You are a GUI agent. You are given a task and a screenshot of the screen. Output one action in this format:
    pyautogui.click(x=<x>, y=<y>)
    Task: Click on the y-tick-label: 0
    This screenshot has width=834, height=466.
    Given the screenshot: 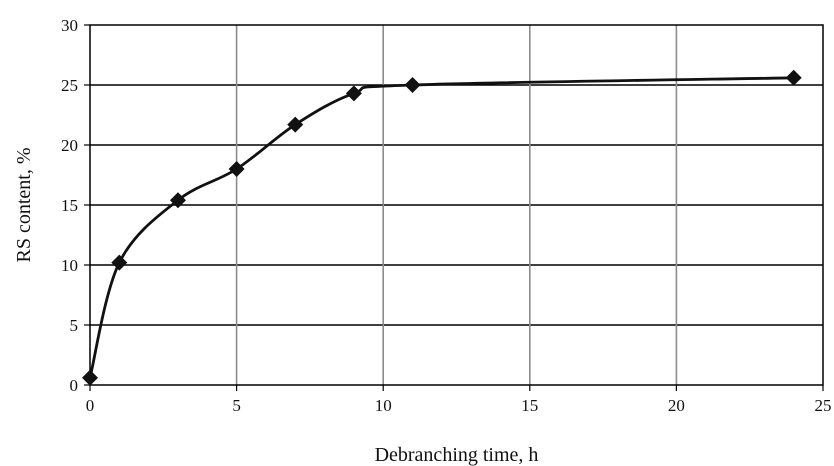 What is the action you would take?
    pyautogui.click(x=74, y=385)
    